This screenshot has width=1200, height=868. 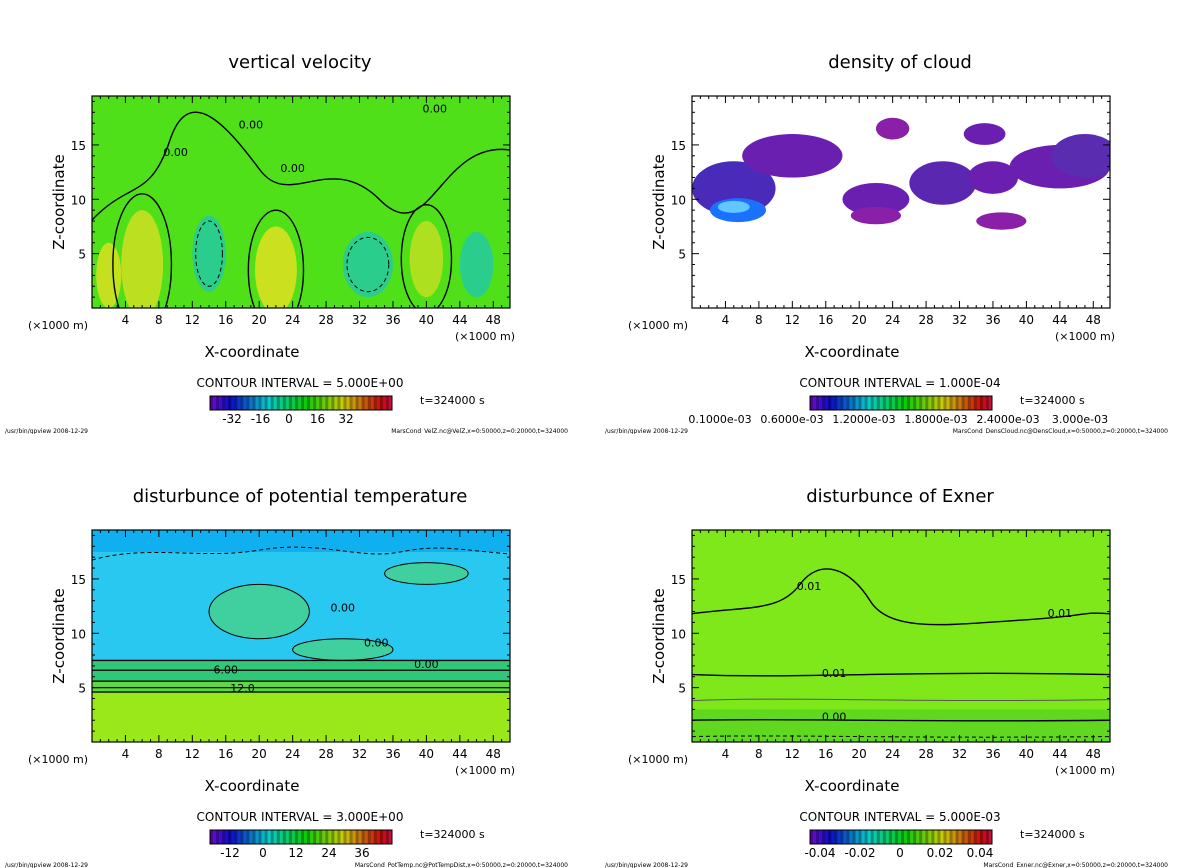 What do you see at coordinates (261, 419) in the screenshot?
I see `colorbar-tick-label: -16` at bounding box center [261, 419].